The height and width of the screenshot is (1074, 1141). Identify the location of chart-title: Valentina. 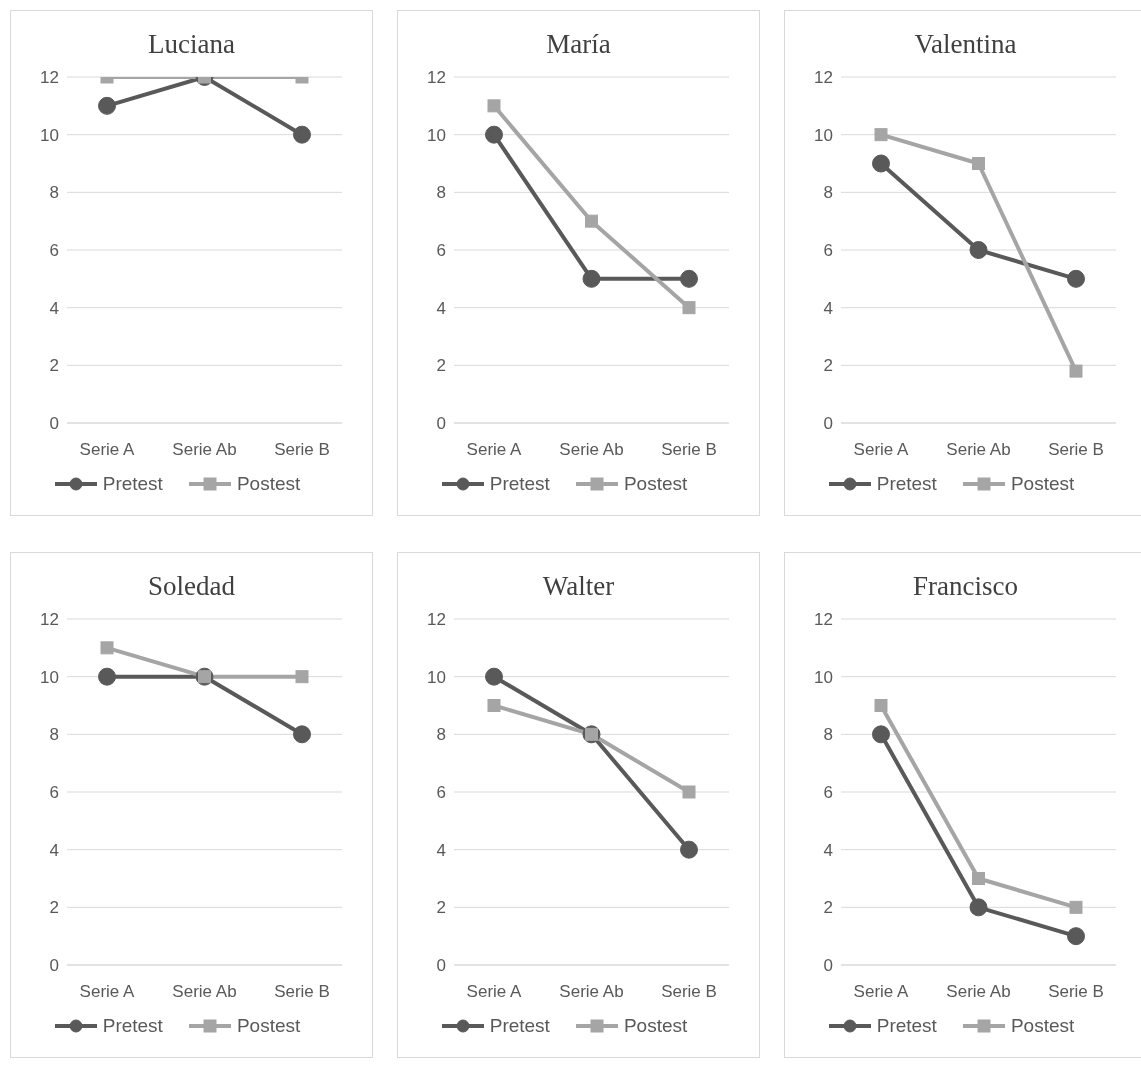
(965, 45).